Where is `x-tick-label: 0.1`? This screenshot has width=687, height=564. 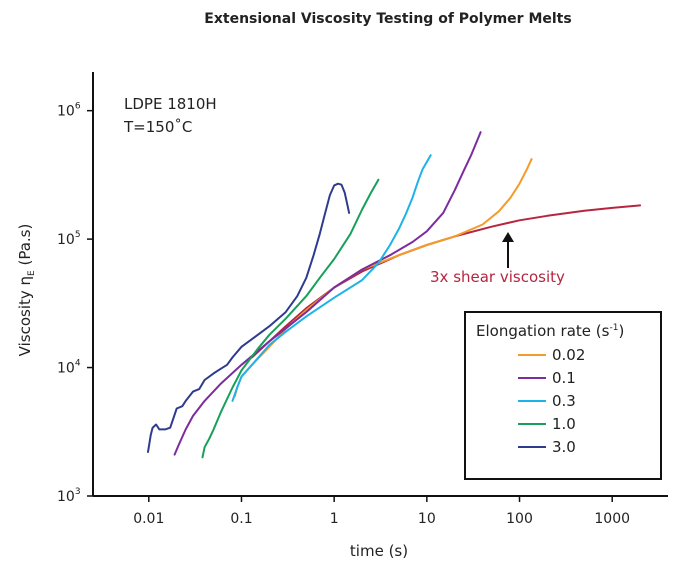 x-tick-label: 0.1 is located at coordinates (241, 519).